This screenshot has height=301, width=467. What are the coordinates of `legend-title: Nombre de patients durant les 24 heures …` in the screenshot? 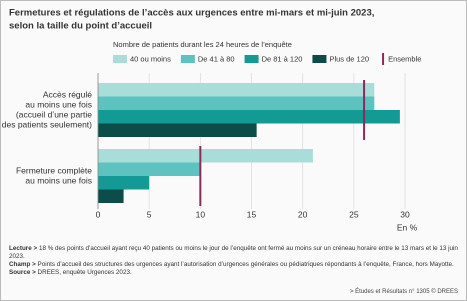 It's located at (202, 44).